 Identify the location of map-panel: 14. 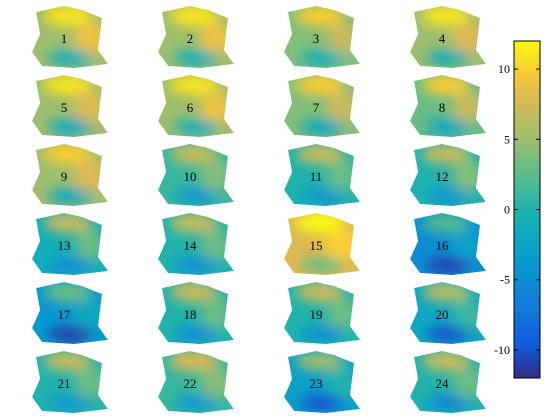
(196, 244).